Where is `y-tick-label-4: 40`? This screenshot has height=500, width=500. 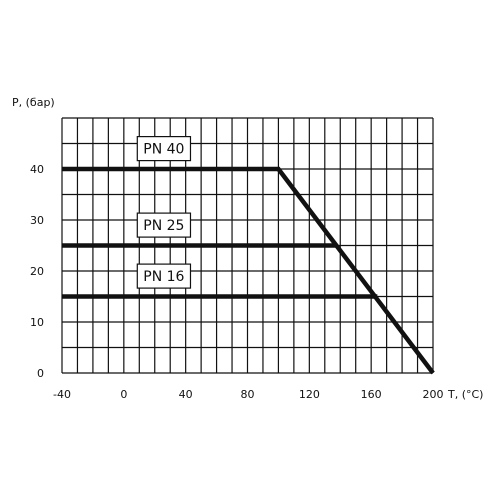 y-tick-label-4: 40 is located at coordinates (37, 169).